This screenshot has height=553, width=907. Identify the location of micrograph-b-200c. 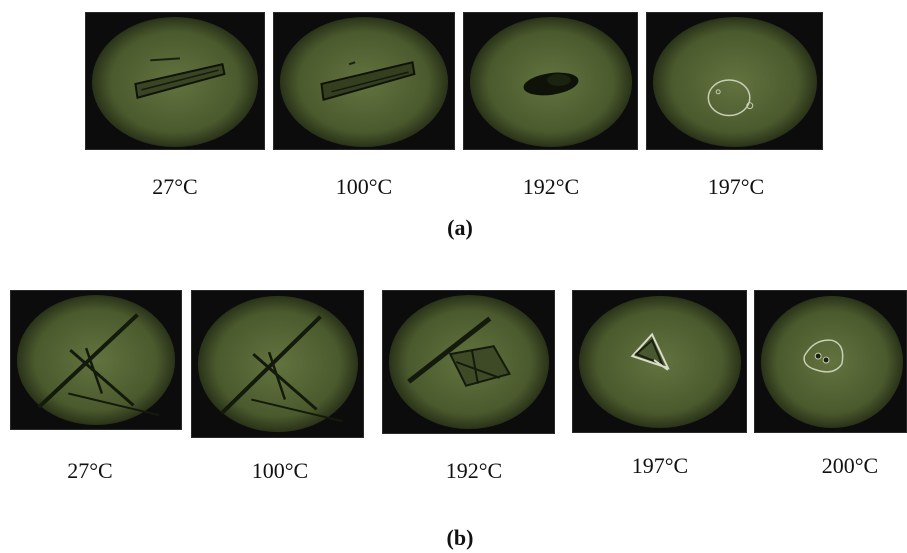
(830, 361).